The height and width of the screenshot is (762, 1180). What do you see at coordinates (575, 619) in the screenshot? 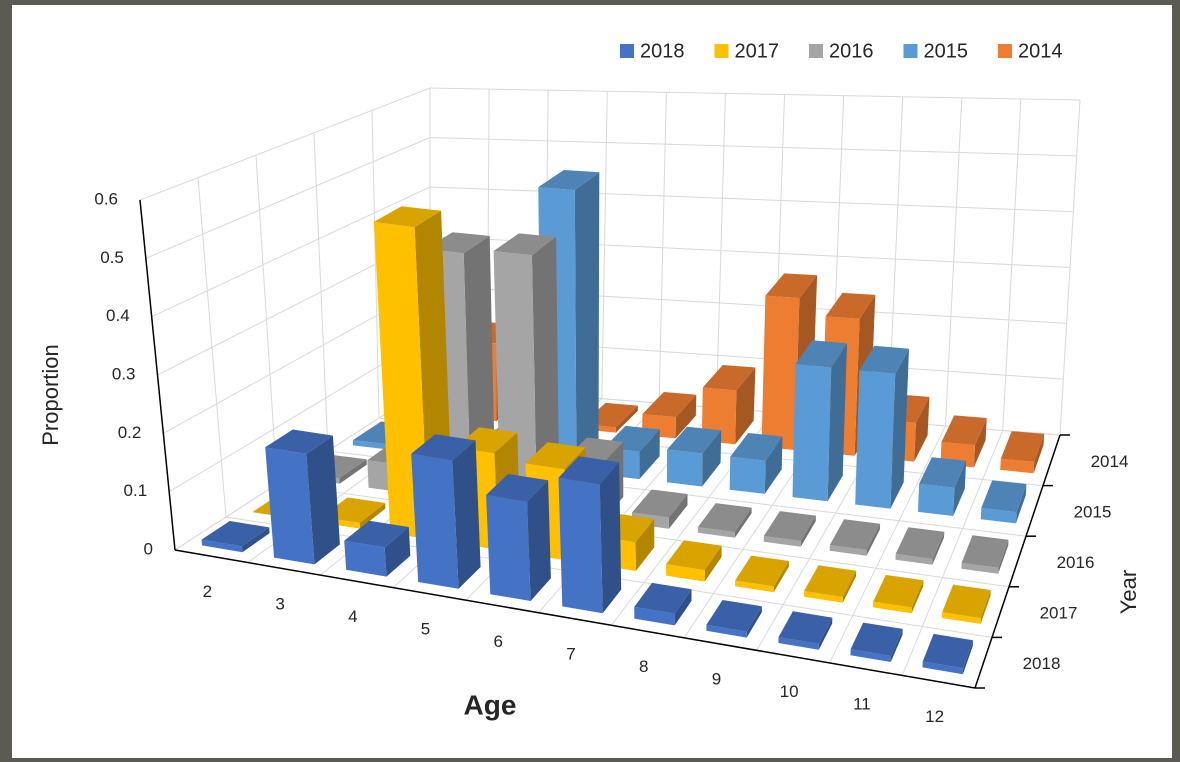
I see `x-axis-line` at bounding box center [575, 619].